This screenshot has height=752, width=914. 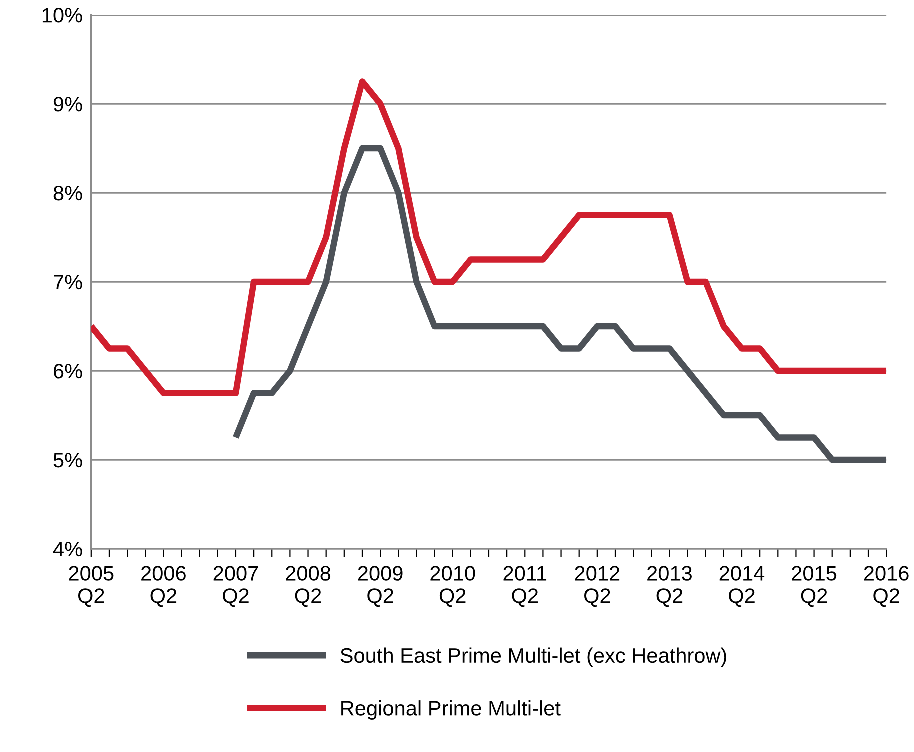 What do you see at coordinates (525, 587) in the screenshot?
I see `x-tick-label: 2011 Q2` at bounding box center [525, 587].